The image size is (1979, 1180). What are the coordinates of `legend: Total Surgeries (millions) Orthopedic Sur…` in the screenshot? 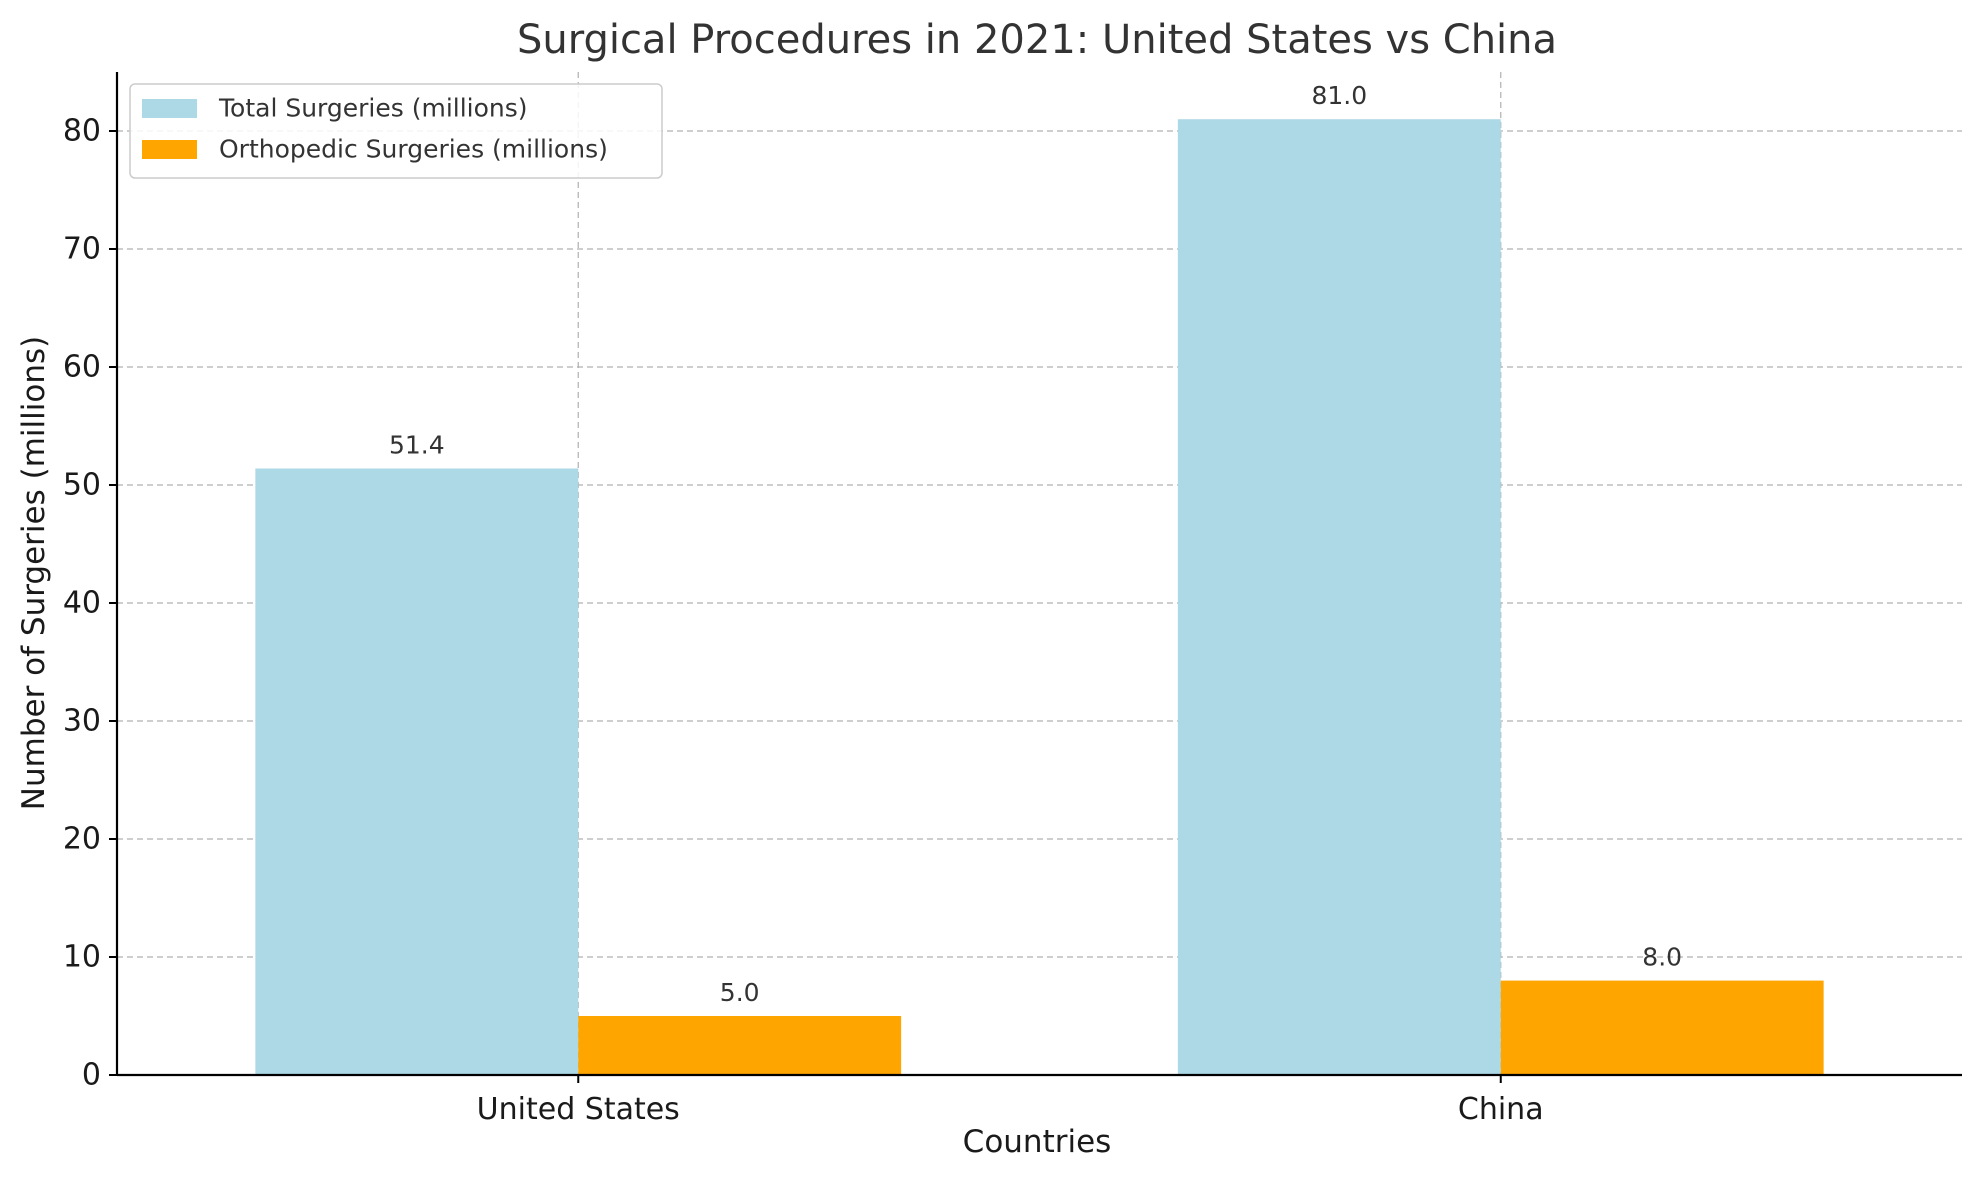 It's located at (396, 131).